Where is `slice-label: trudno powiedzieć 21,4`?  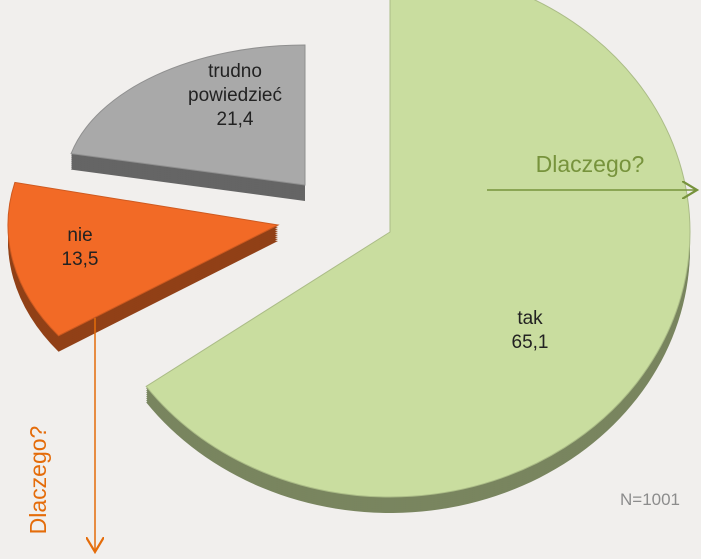 slice-label: trudno powiedzieć 21,4 is located at coordinates (235, 96).